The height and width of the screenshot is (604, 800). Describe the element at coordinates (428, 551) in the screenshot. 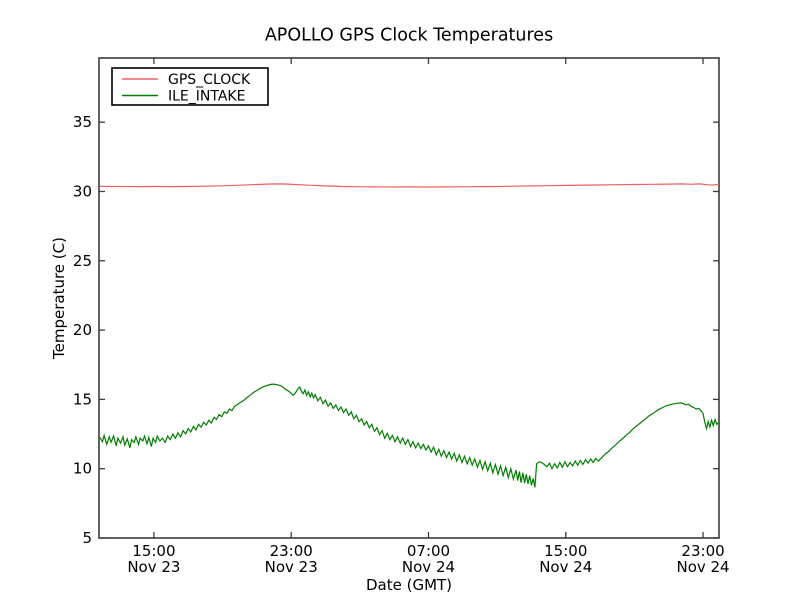

I see `x-tick-time-label: 07:00` at that location.